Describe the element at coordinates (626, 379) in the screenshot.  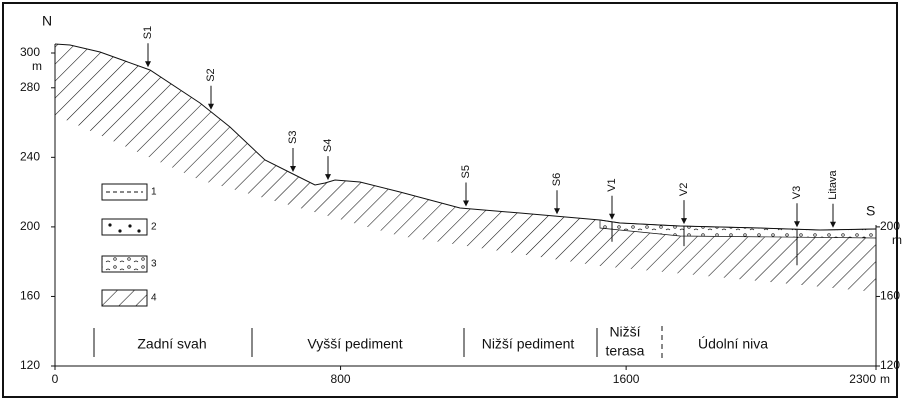
I see `x-tick-label: 1600` at that location.